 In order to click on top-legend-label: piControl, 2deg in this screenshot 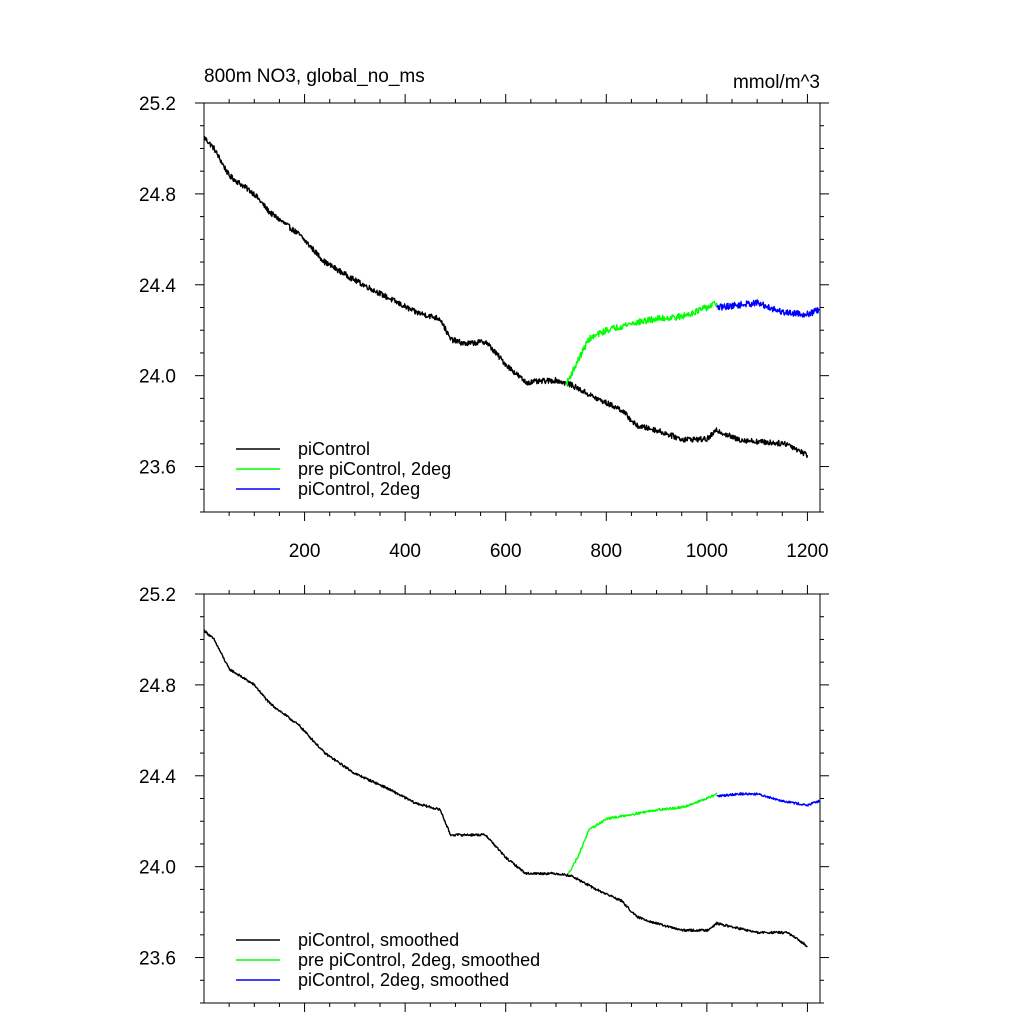, I will do `click(359, 489)`.